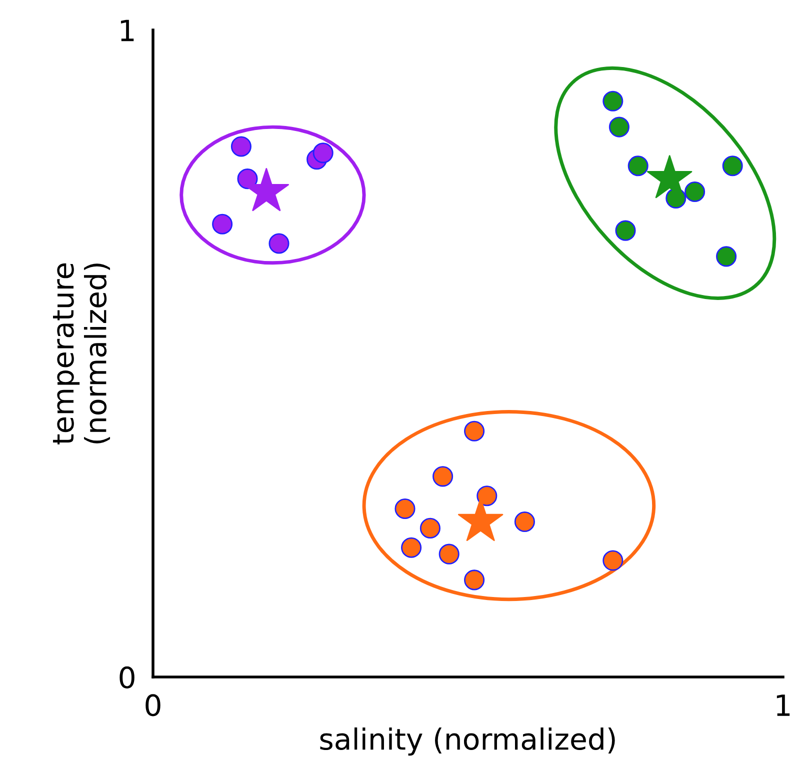 The image size is (798, 759). I want to click on x-axis-title: salinity (normalized), so click(467, 741).